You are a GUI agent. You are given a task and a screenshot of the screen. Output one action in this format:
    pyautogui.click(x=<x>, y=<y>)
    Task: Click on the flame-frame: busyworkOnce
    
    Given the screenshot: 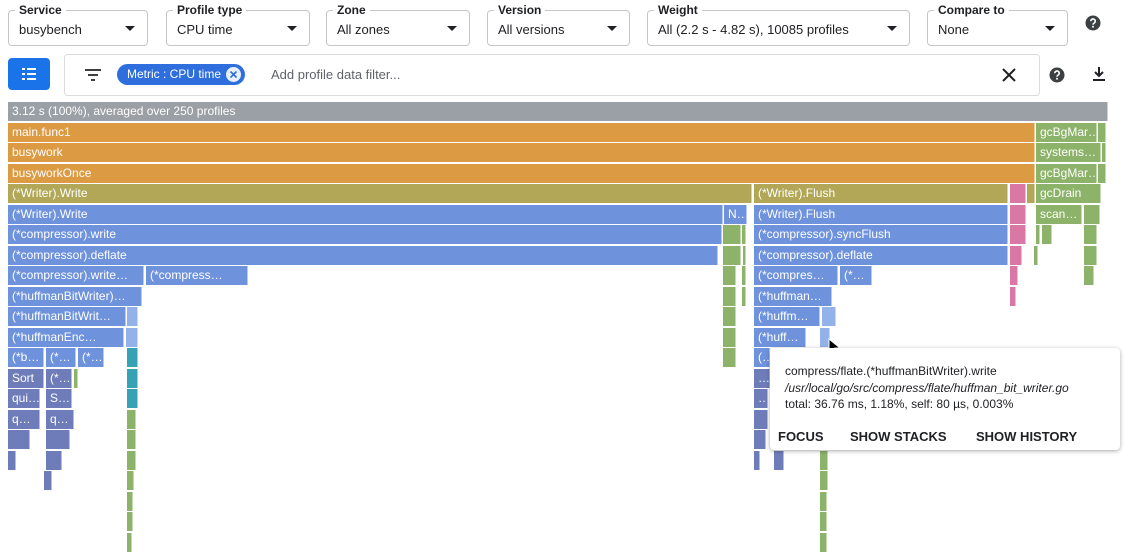 What is the action you would take?
    pyautogui.click(x=521, y=173)
    